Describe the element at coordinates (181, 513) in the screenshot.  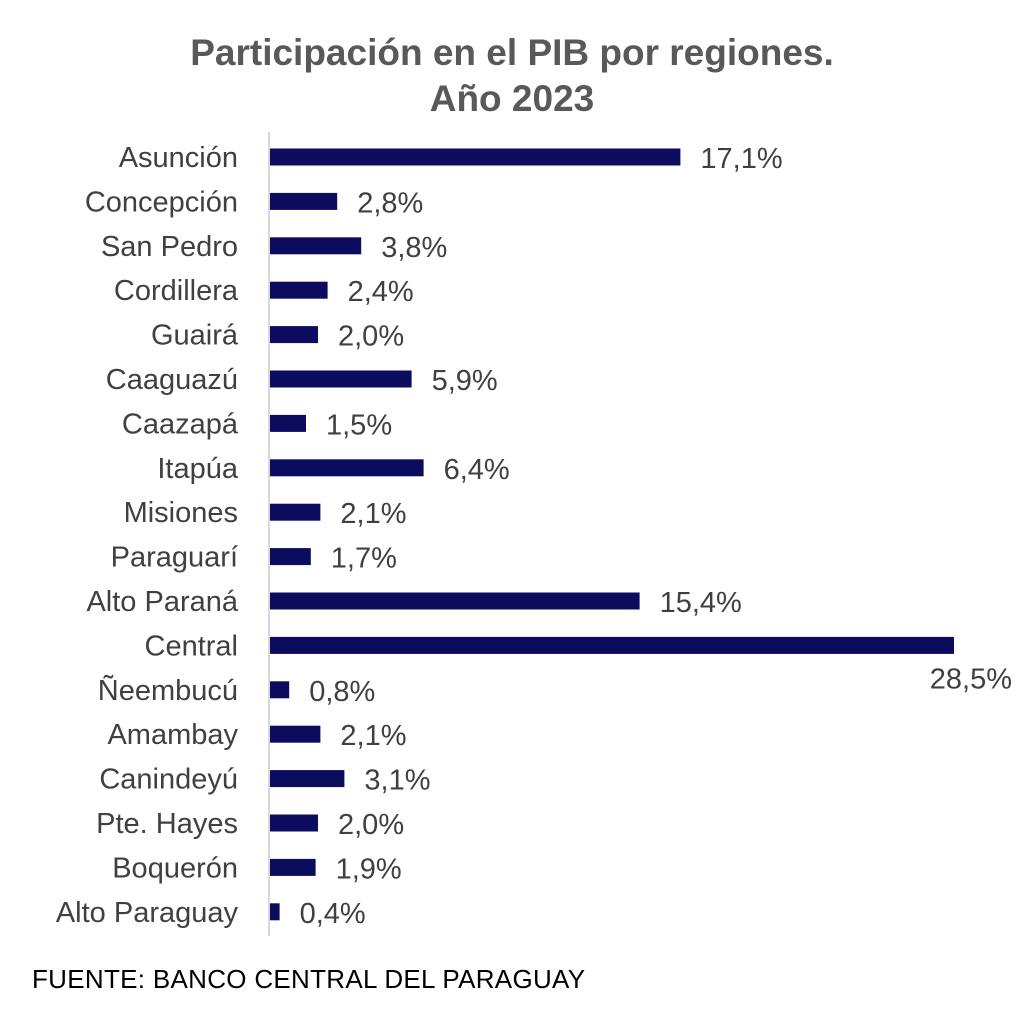
I see `category-label: Misiones` at that location.